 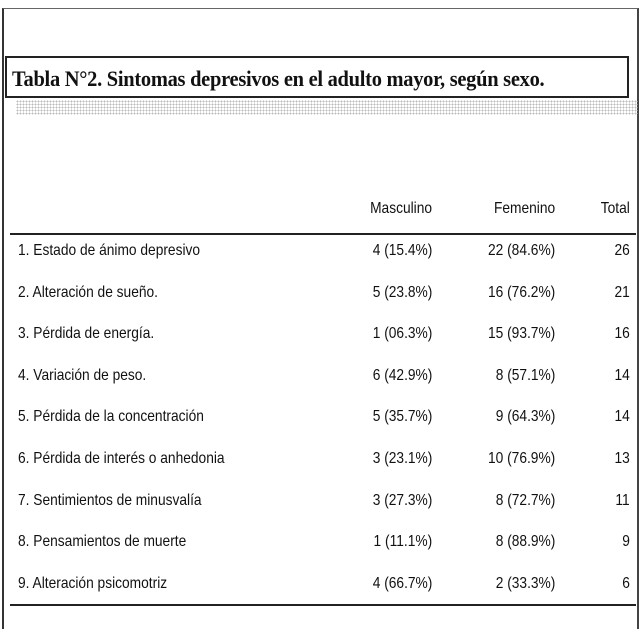 I want to click on cell-masculino: 6 (42.9%), so click(x=402, y=375).